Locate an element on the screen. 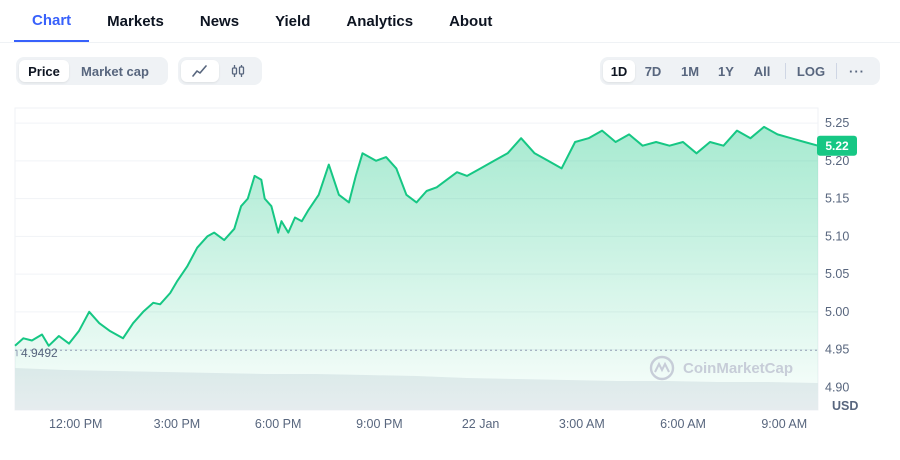 The image size is (900, 460). more-options-button: ··· is located at coordinates (857, 71).